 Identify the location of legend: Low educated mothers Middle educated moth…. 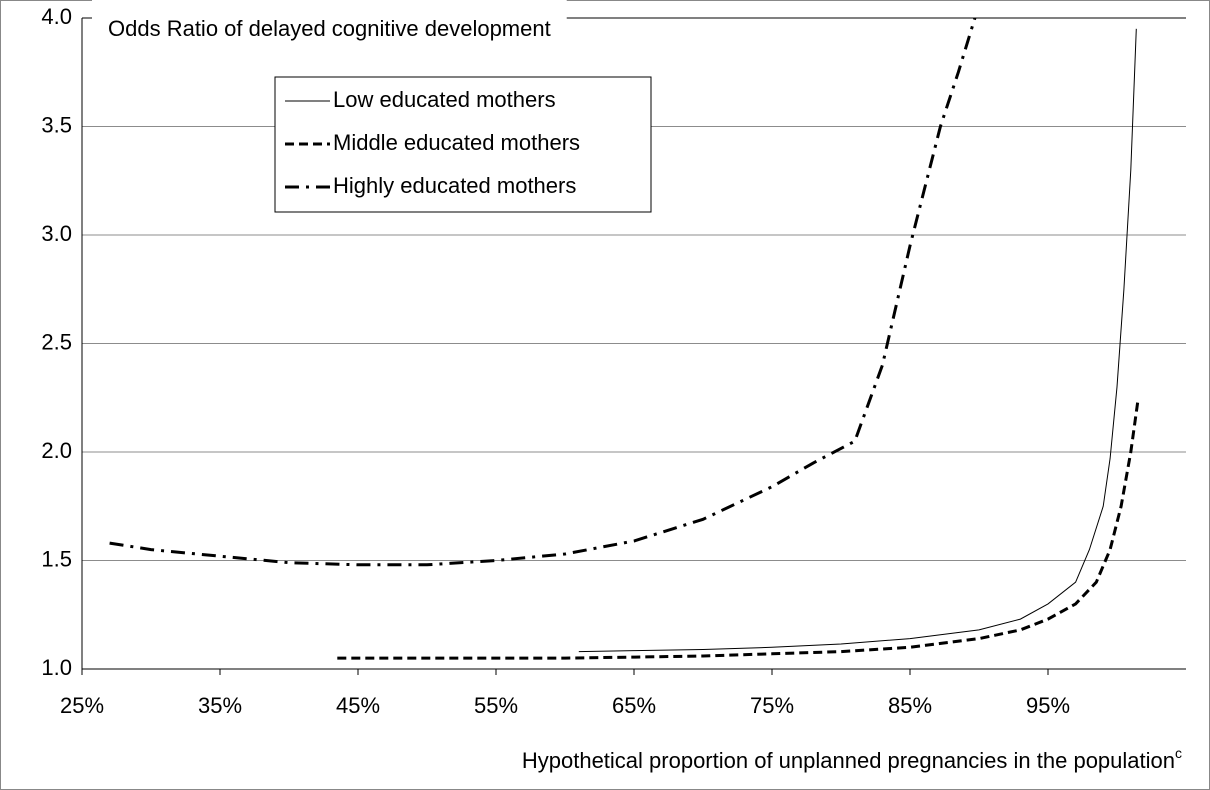
(463, 144).